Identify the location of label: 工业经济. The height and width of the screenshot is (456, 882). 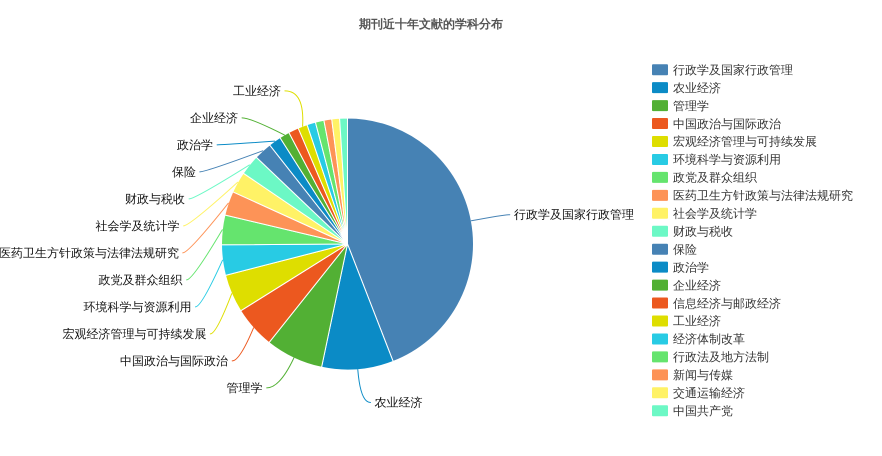
(256, 91).